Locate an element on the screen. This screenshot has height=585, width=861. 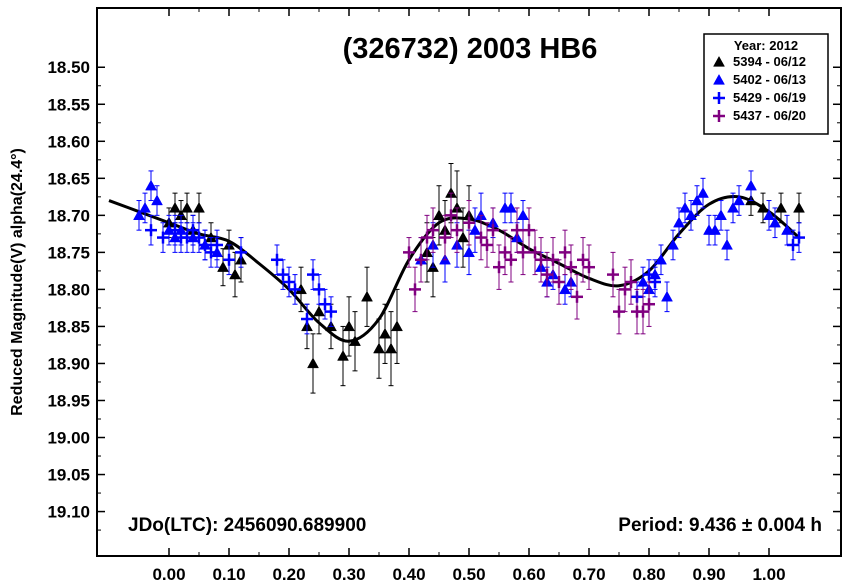
y-tick-label: 19.05 is located at coordinates (68, 475).